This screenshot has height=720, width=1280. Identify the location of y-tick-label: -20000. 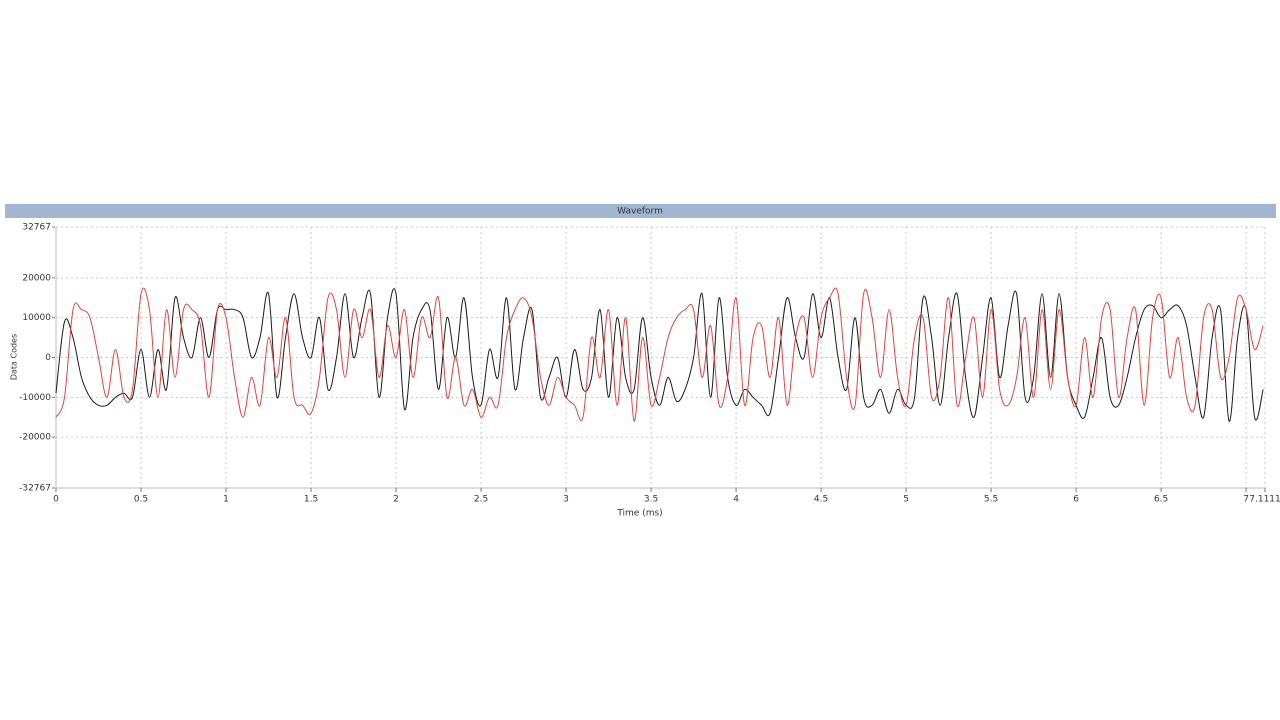
(35, 438).